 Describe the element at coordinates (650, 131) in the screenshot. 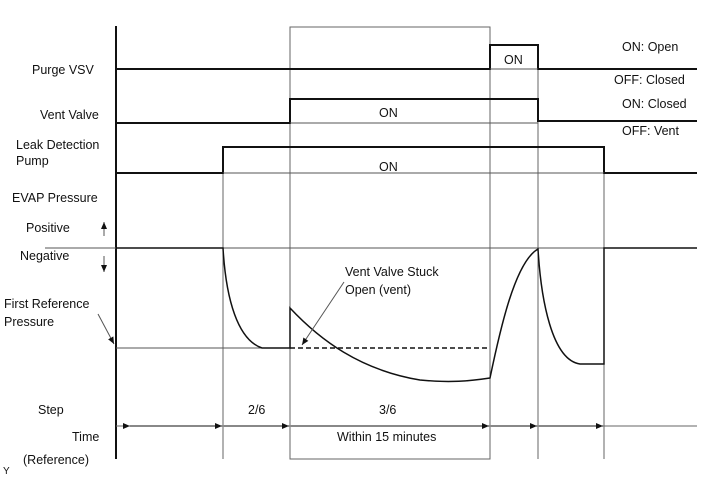

I see `vent-off-meaning: OFF: Vent` at that location.